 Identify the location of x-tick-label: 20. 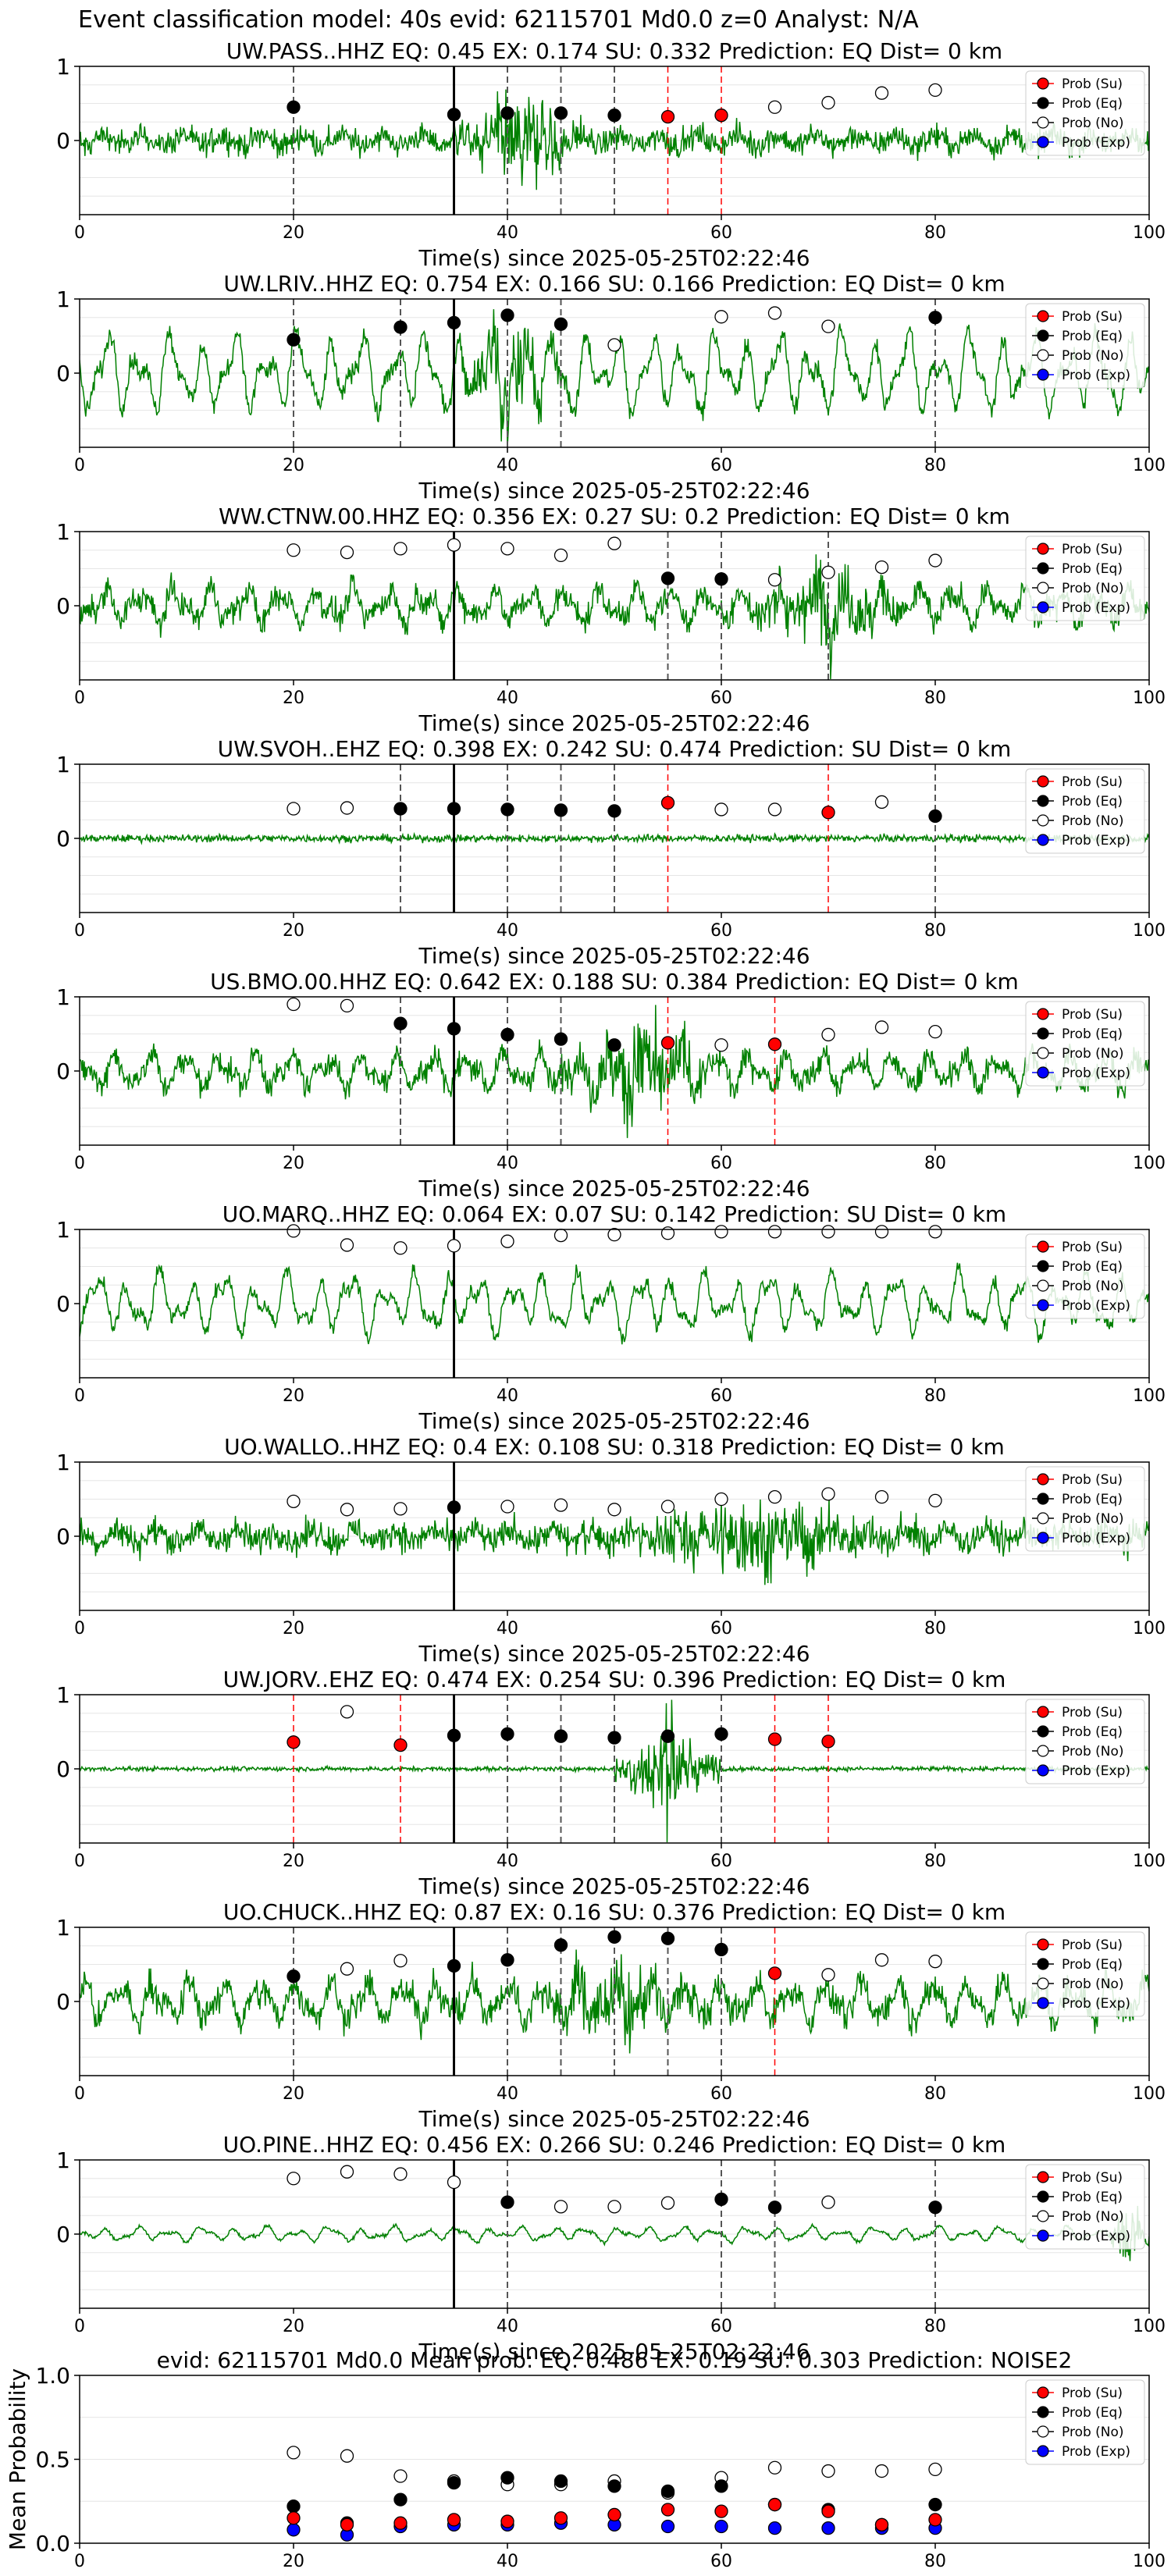
(293, 2326).